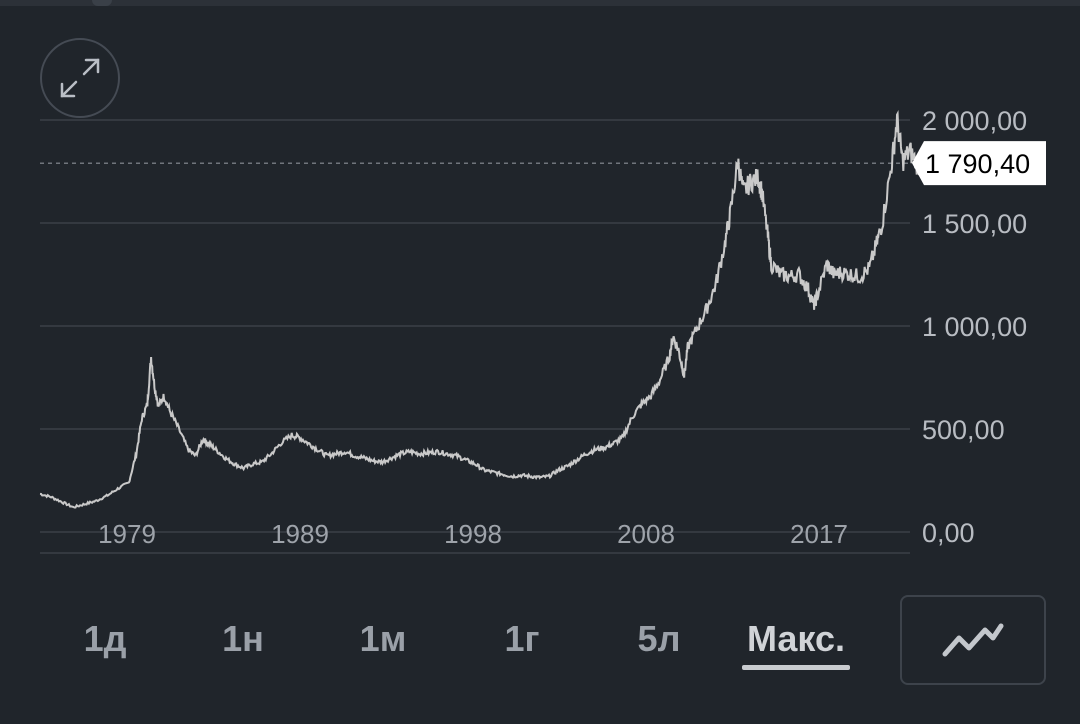 The width and height of the screenshot is (1080, 724). I want to click on time-range-selector: 1д 1н 1м 1г 5л Макс., so click(450, 640).